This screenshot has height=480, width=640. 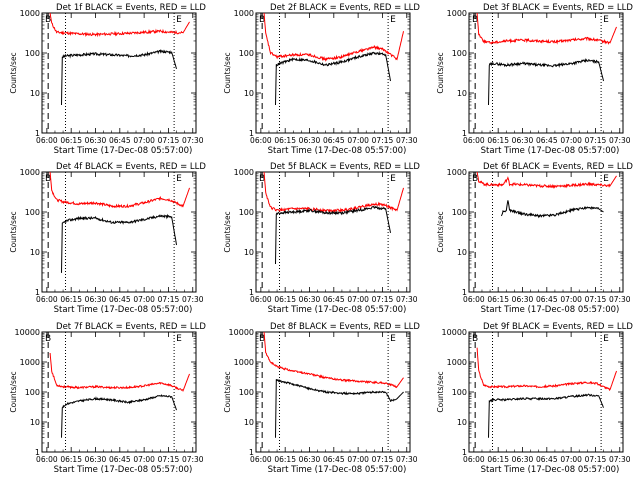 What do you see at coordinates (345, 8) in the screenshot?
I see `panel-title: Det 2f BLACK = Events, RED = LLD` at bounding box center [345, 8].